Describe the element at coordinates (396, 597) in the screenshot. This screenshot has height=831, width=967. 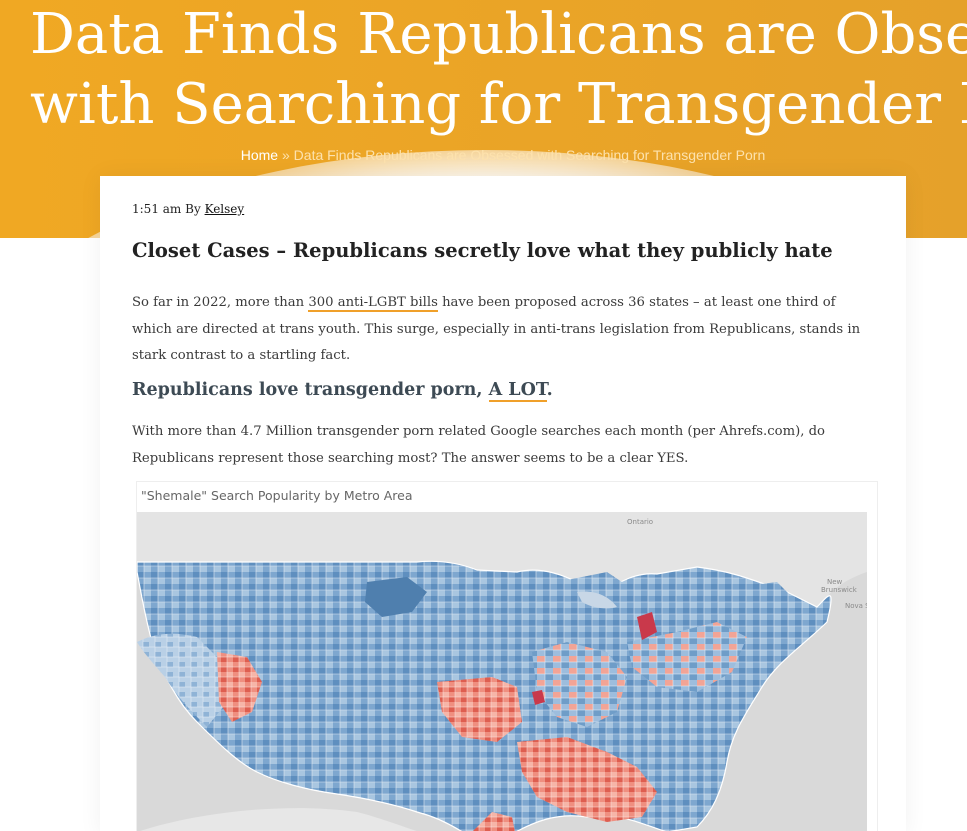
I see `north-central-region` at that location.